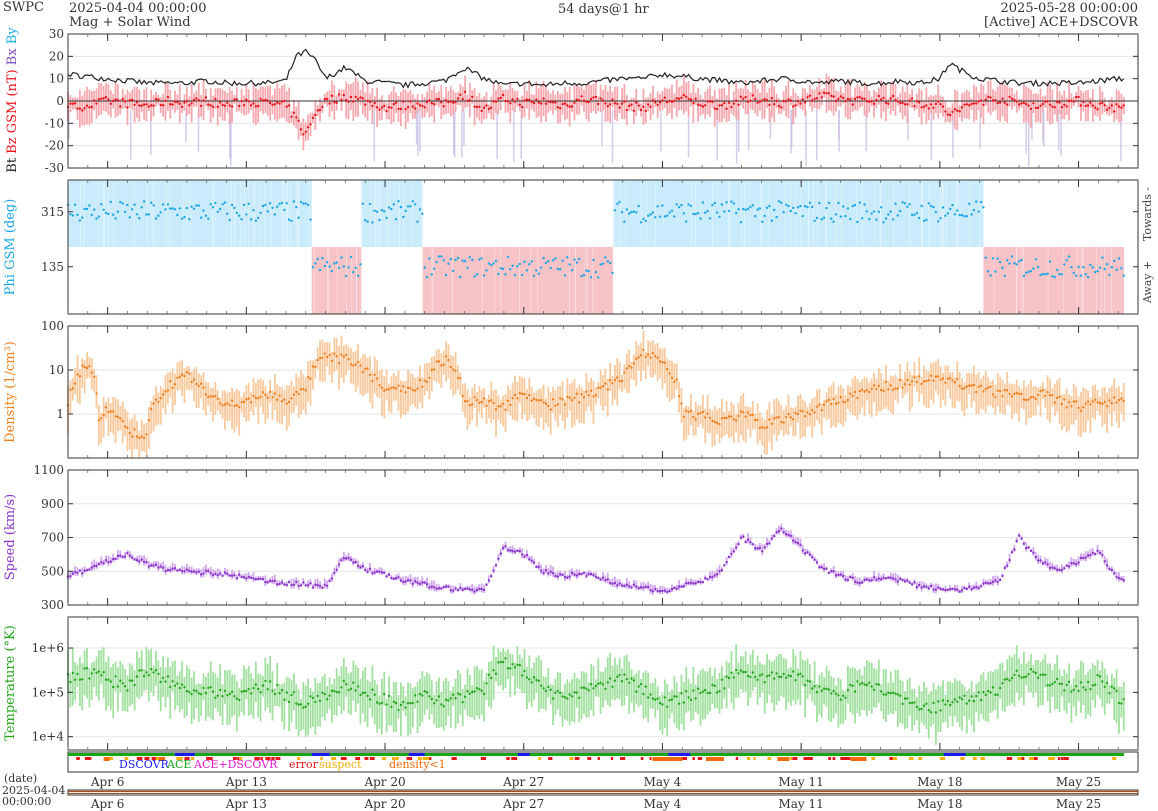 This screenshot has height=811, width=1158. Describe the element at coordinates (420, 130) in the screenshot. I see `bxby-band` at that location.